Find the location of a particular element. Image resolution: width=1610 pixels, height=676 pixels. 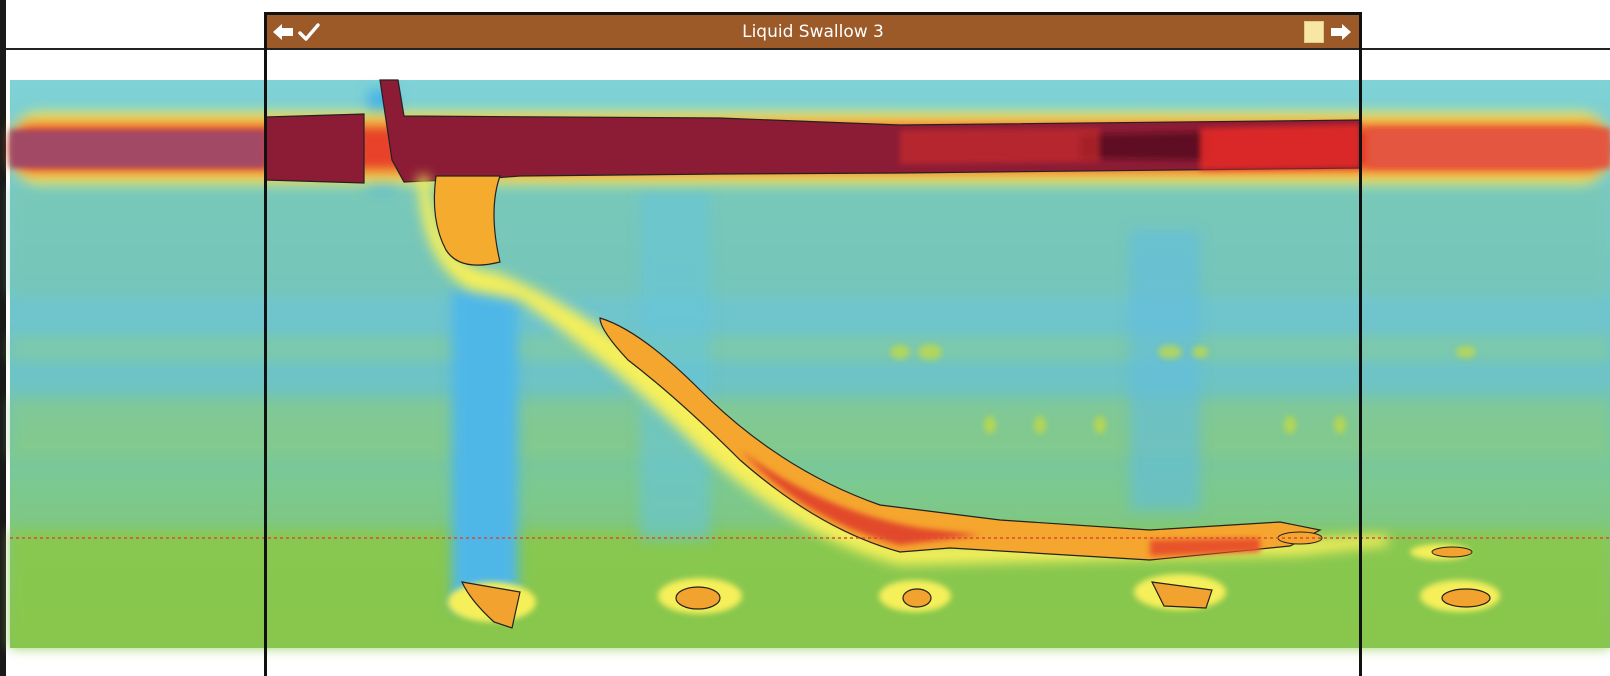

arrow-left-icon is located at coordinates (283, 31).